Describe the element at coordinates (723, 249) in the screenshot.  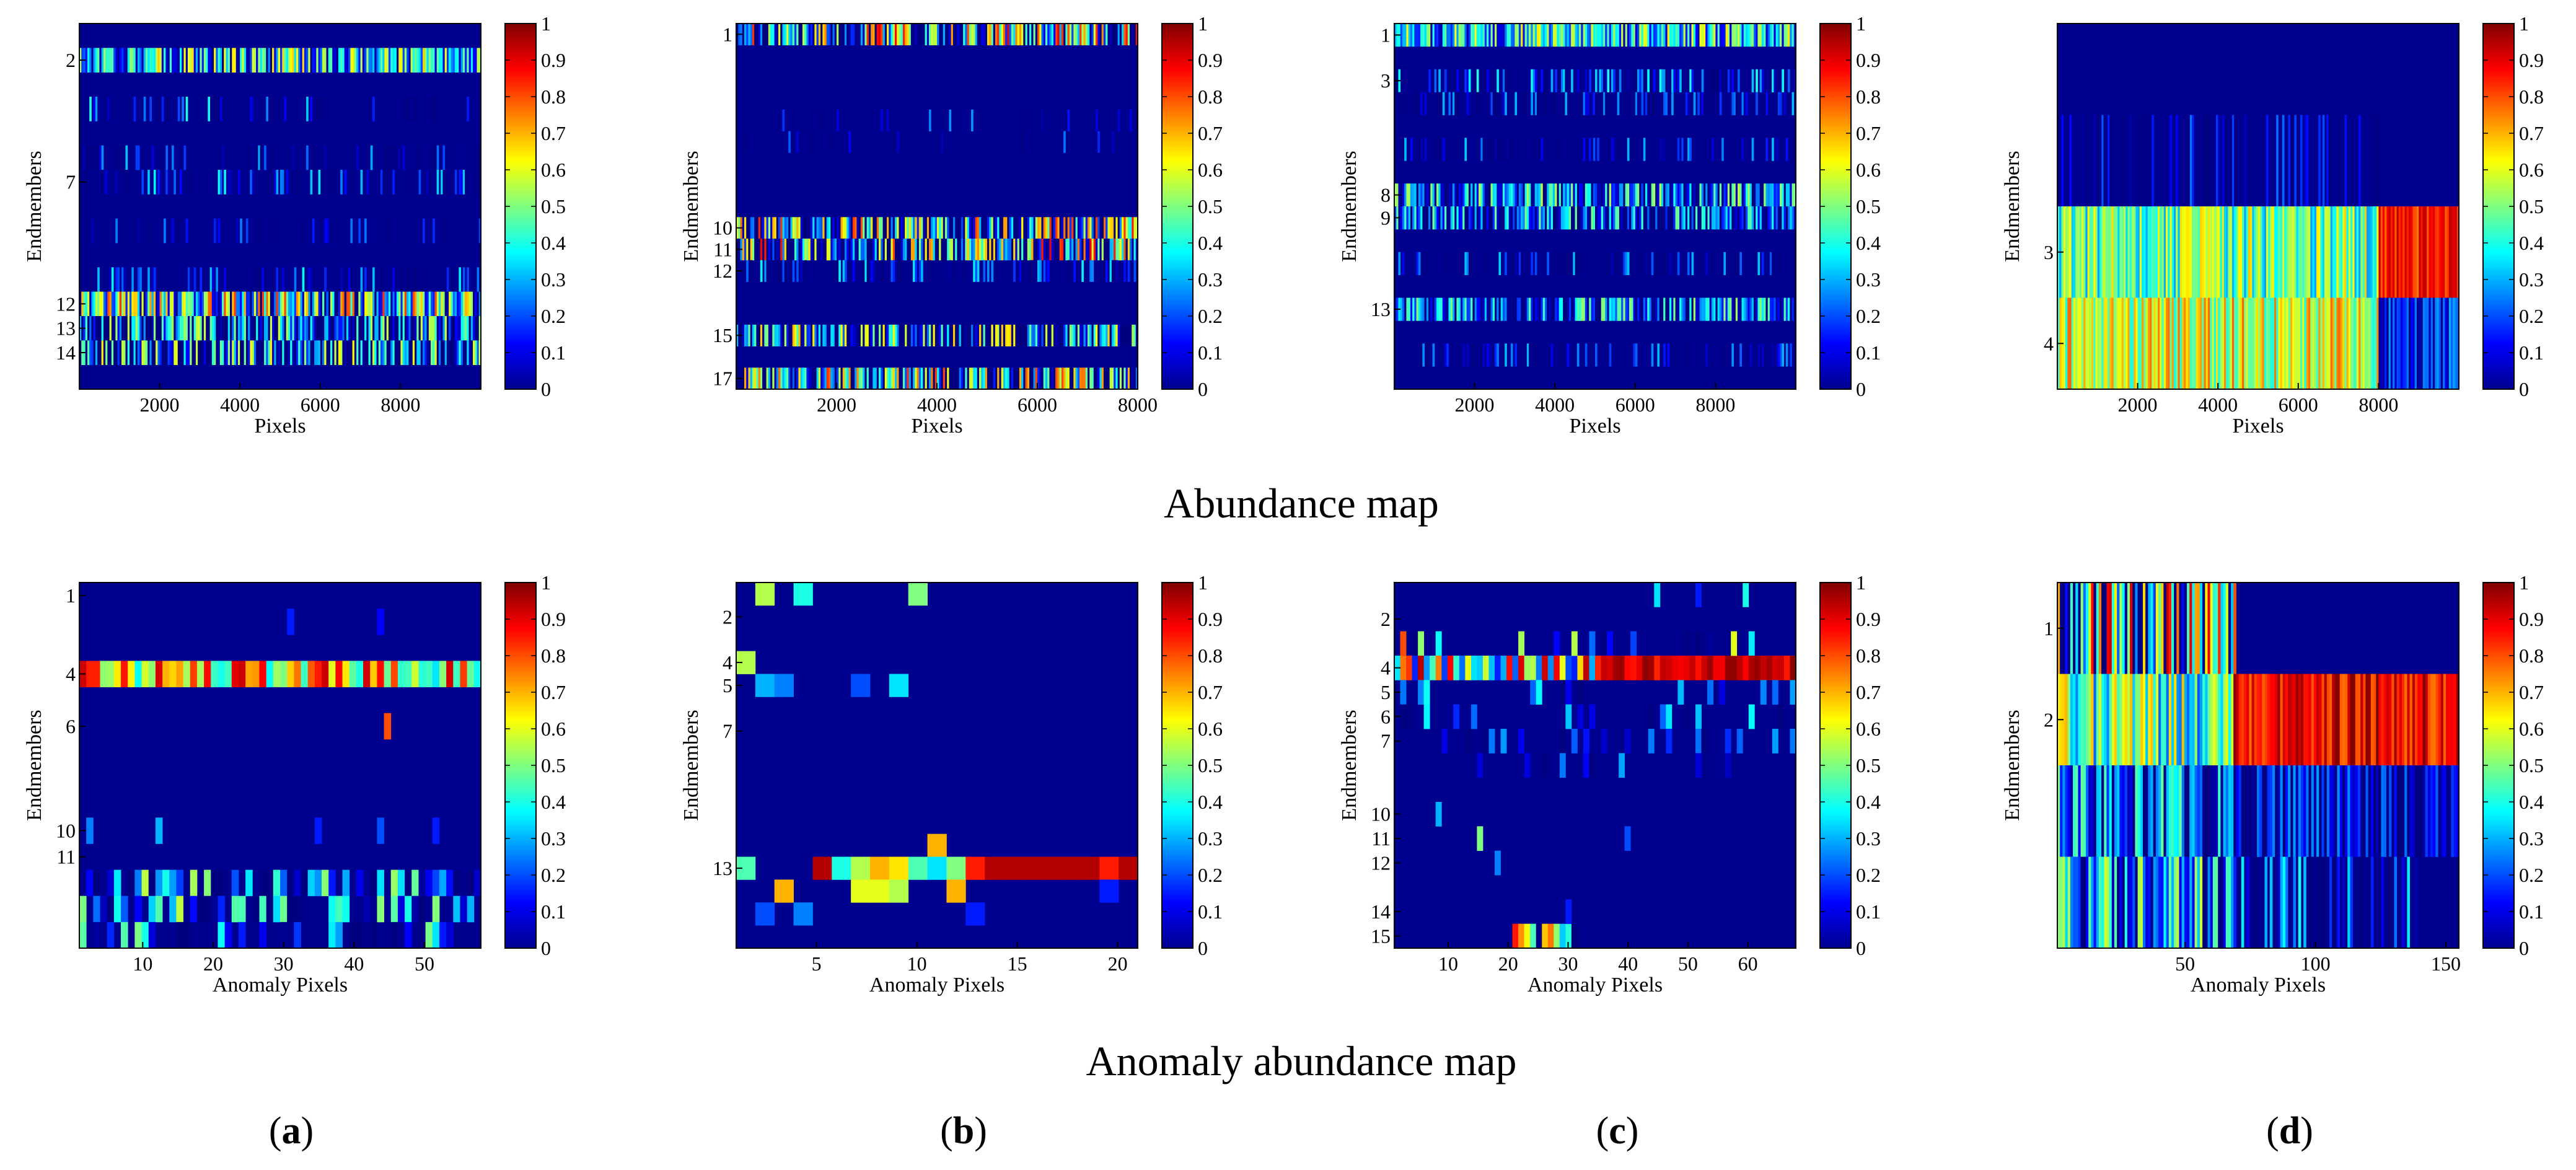
I see `y-tick-label: 11` at that location.